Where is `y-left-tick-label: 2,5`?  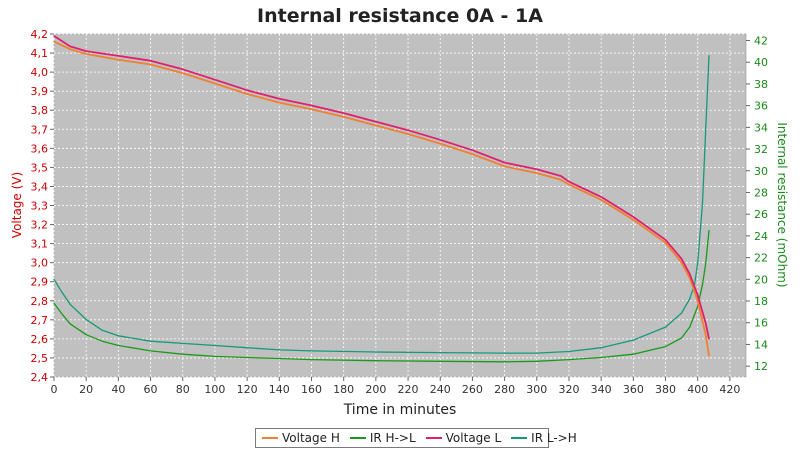
y-left-tick-label: 2,5 is located at coordinates (40, 358).